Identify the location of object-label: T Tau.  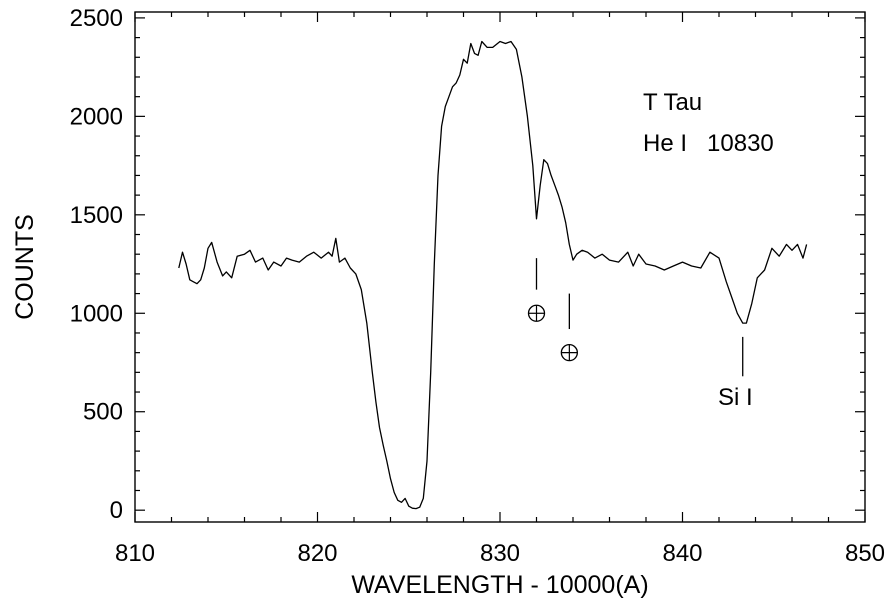
(672, 102).